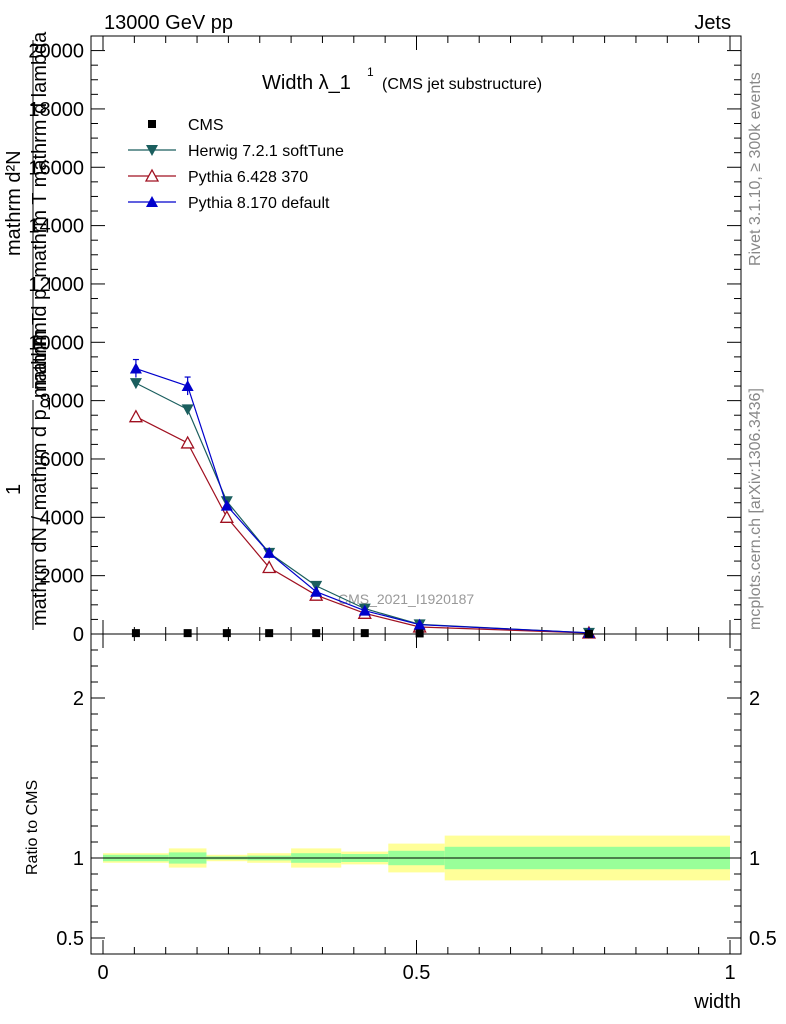 This screenshot has width=786, height=1024. What do you see at coordinates (56, 110) in the screenshot?
I see `y-tick-label: 18000` at bounding box center [56, 110].